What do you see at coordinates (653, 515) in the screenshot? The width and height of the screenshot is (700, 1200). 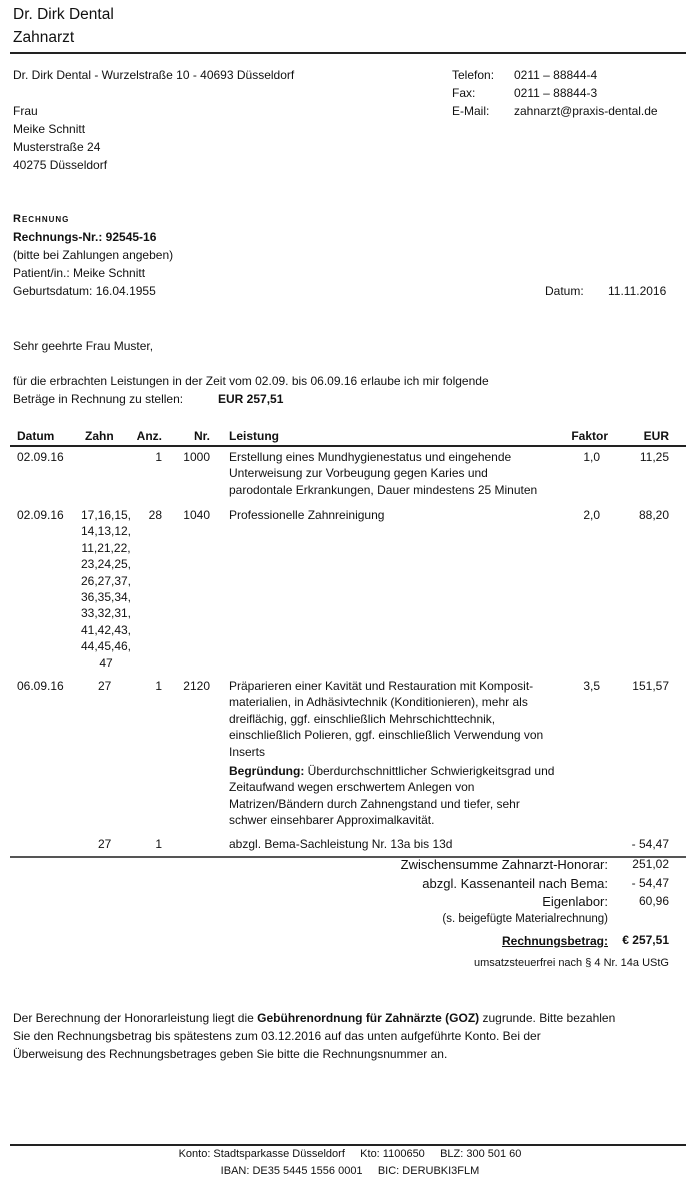 I see `row-eur: 88,20` at bounding box center [653, 515].